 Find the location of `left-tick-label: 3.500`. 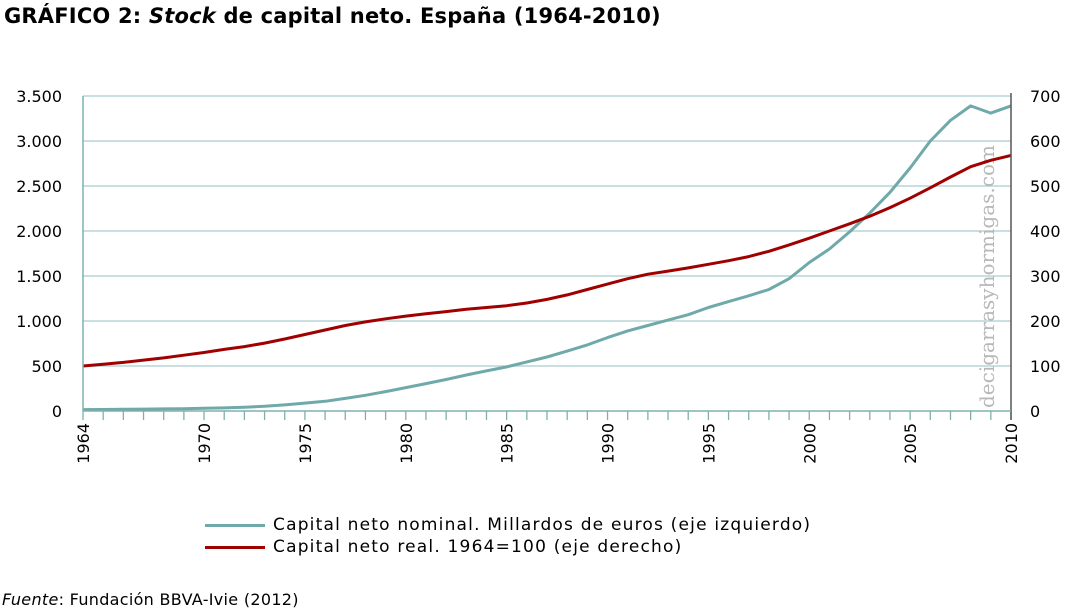

left-tick-label: 3.500 is located at coordinates (39, 96).